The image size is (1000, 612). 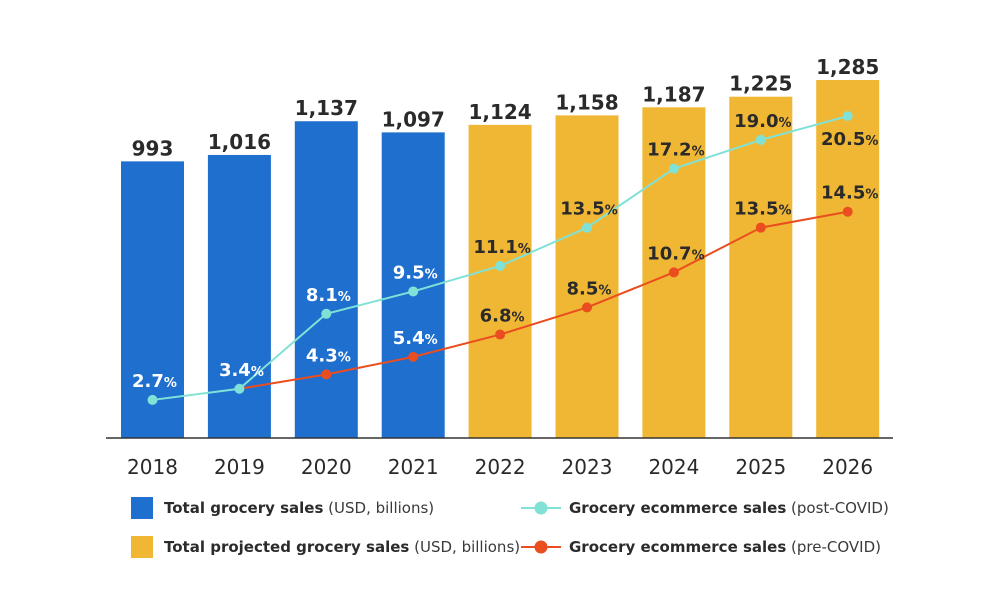 What do you see at coordinates (500, 334) in the screenshot?
I see `point-pre-covid-2022` at bounding box center [500, 334].